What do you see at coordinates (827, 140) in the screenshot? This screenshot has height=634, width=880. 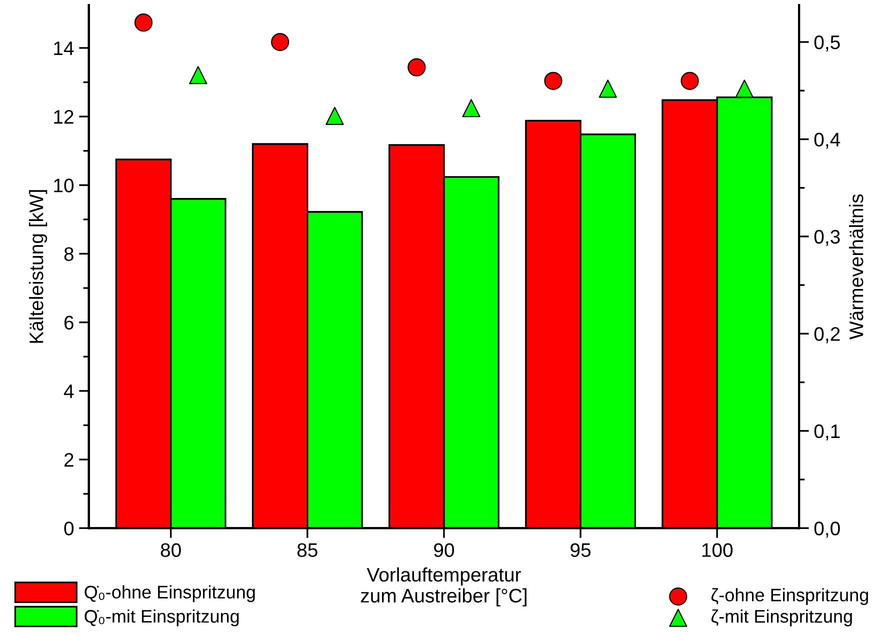 I see `y2-tick-label: 0,4` at bounding box center [827, 140].